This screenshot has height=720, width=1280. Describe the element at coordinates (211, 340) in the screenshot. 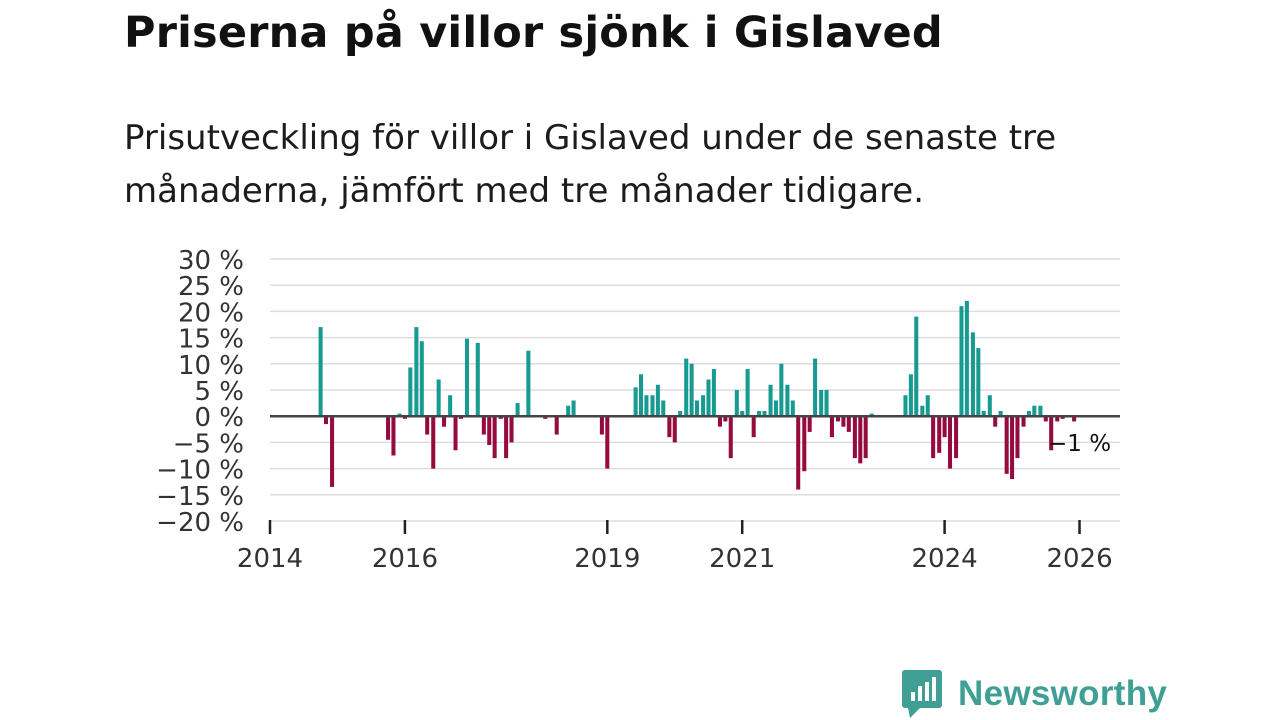

I see `y-tick-label: 15 %` at that location.